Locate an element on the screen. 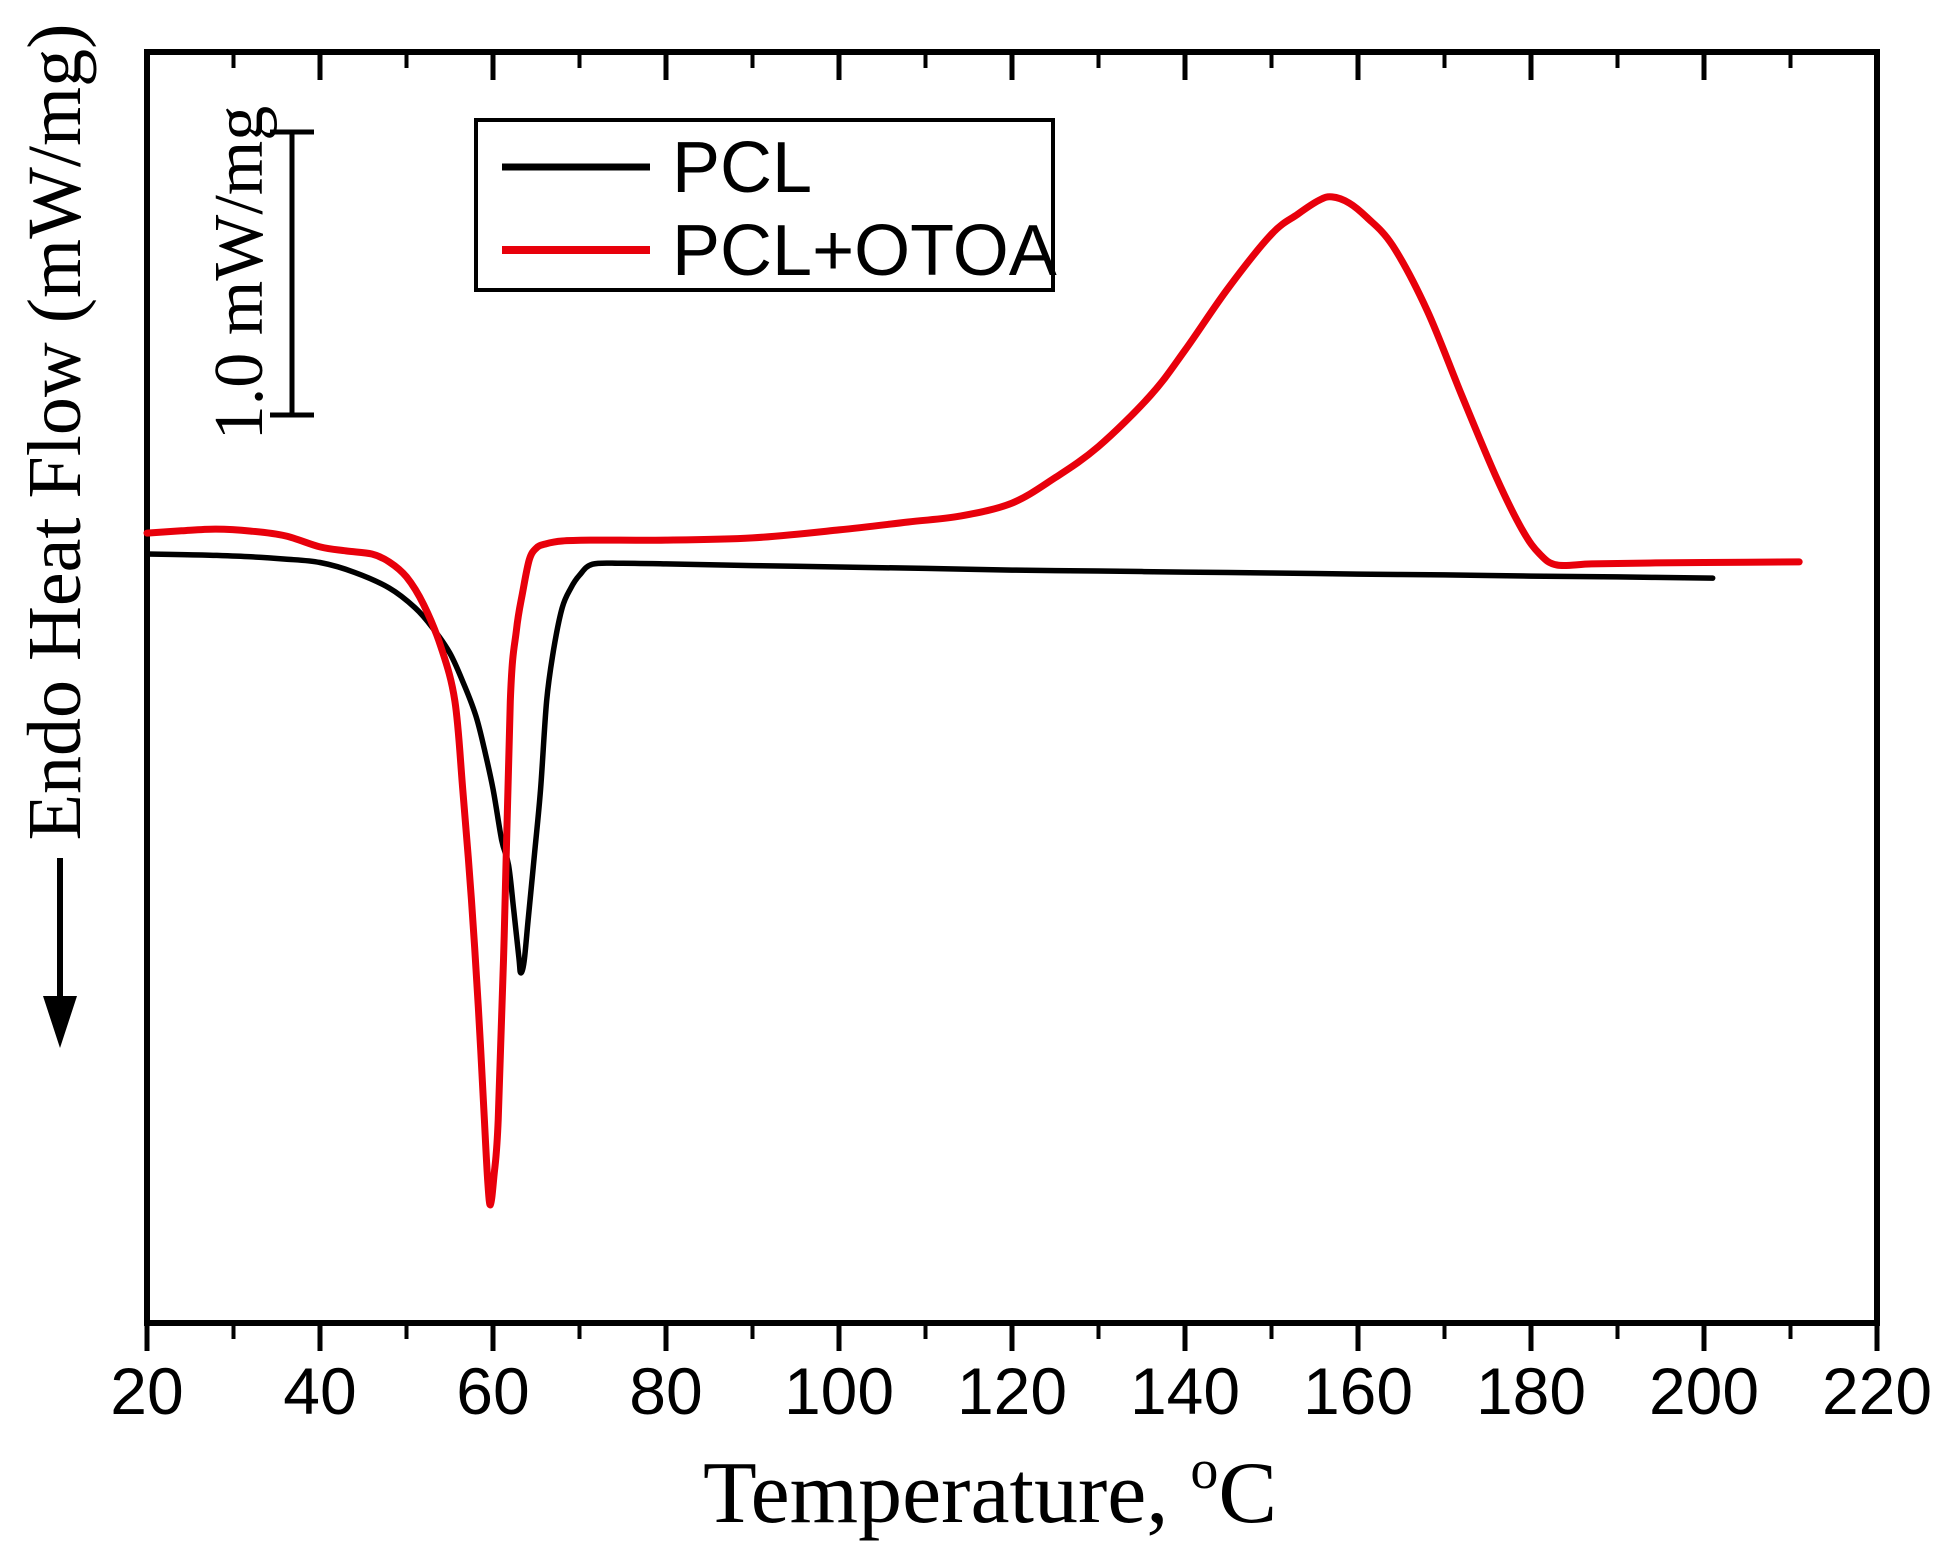 The width and height of the screenshot is (1942, 1563). x-tick-label: 200 is located at coordinates (1704, 1391).